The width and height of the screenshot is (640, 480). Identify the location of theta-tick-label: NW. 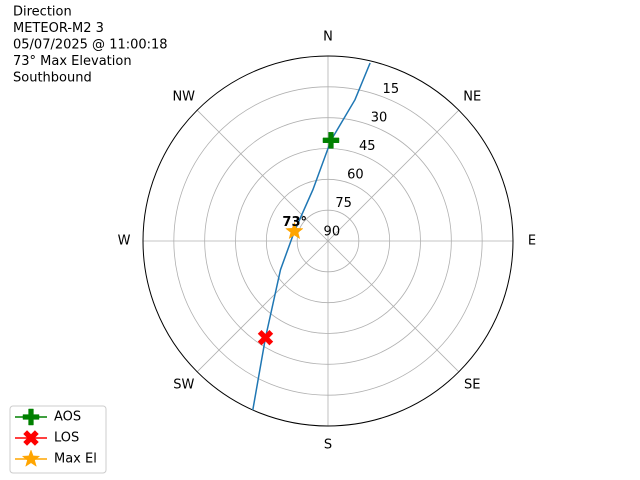
(183, 96).